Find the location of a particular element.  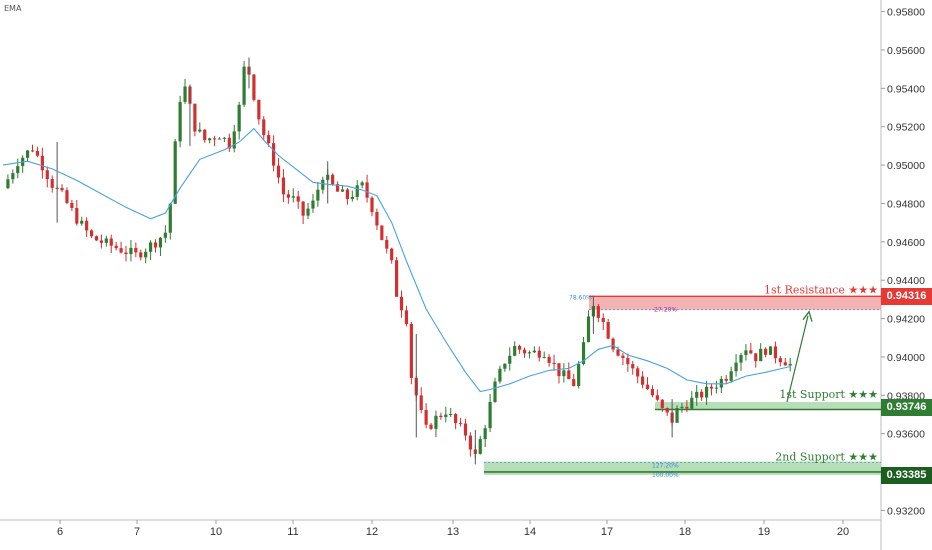

projection-arrow-line is located at coordinates (797, 359).